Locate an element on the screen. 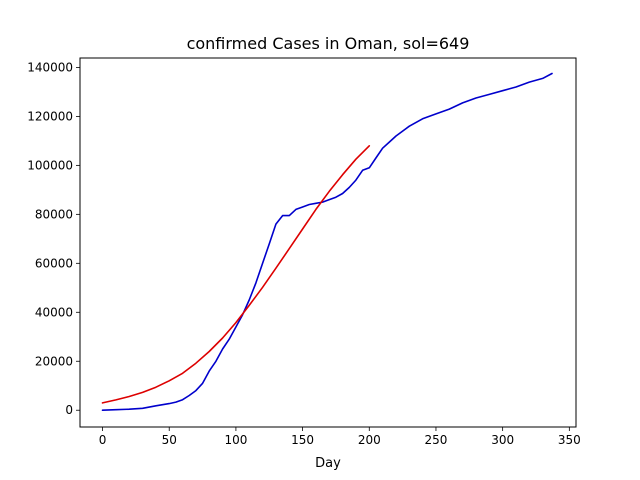 This screenshot has height=480, width=640. y-tick-label: 40000 is located at coordinates (54, 312).